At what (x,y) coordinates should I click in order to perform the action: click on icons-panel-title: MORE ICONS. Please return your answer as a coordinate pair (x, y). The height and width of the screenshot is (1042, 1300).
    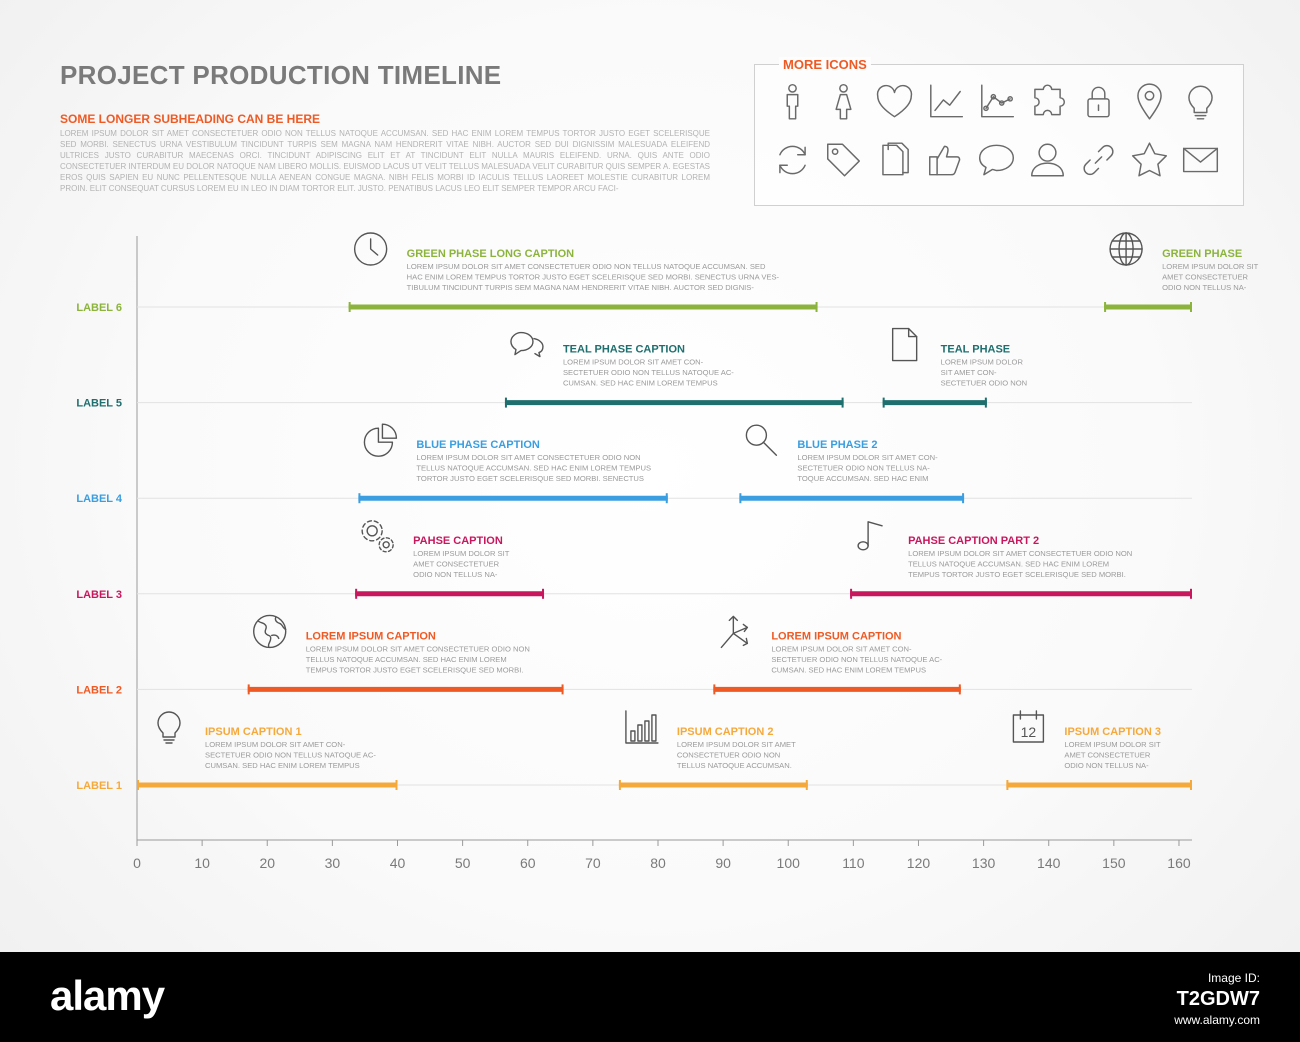
    Looking at the image, I should click on (825, 64).